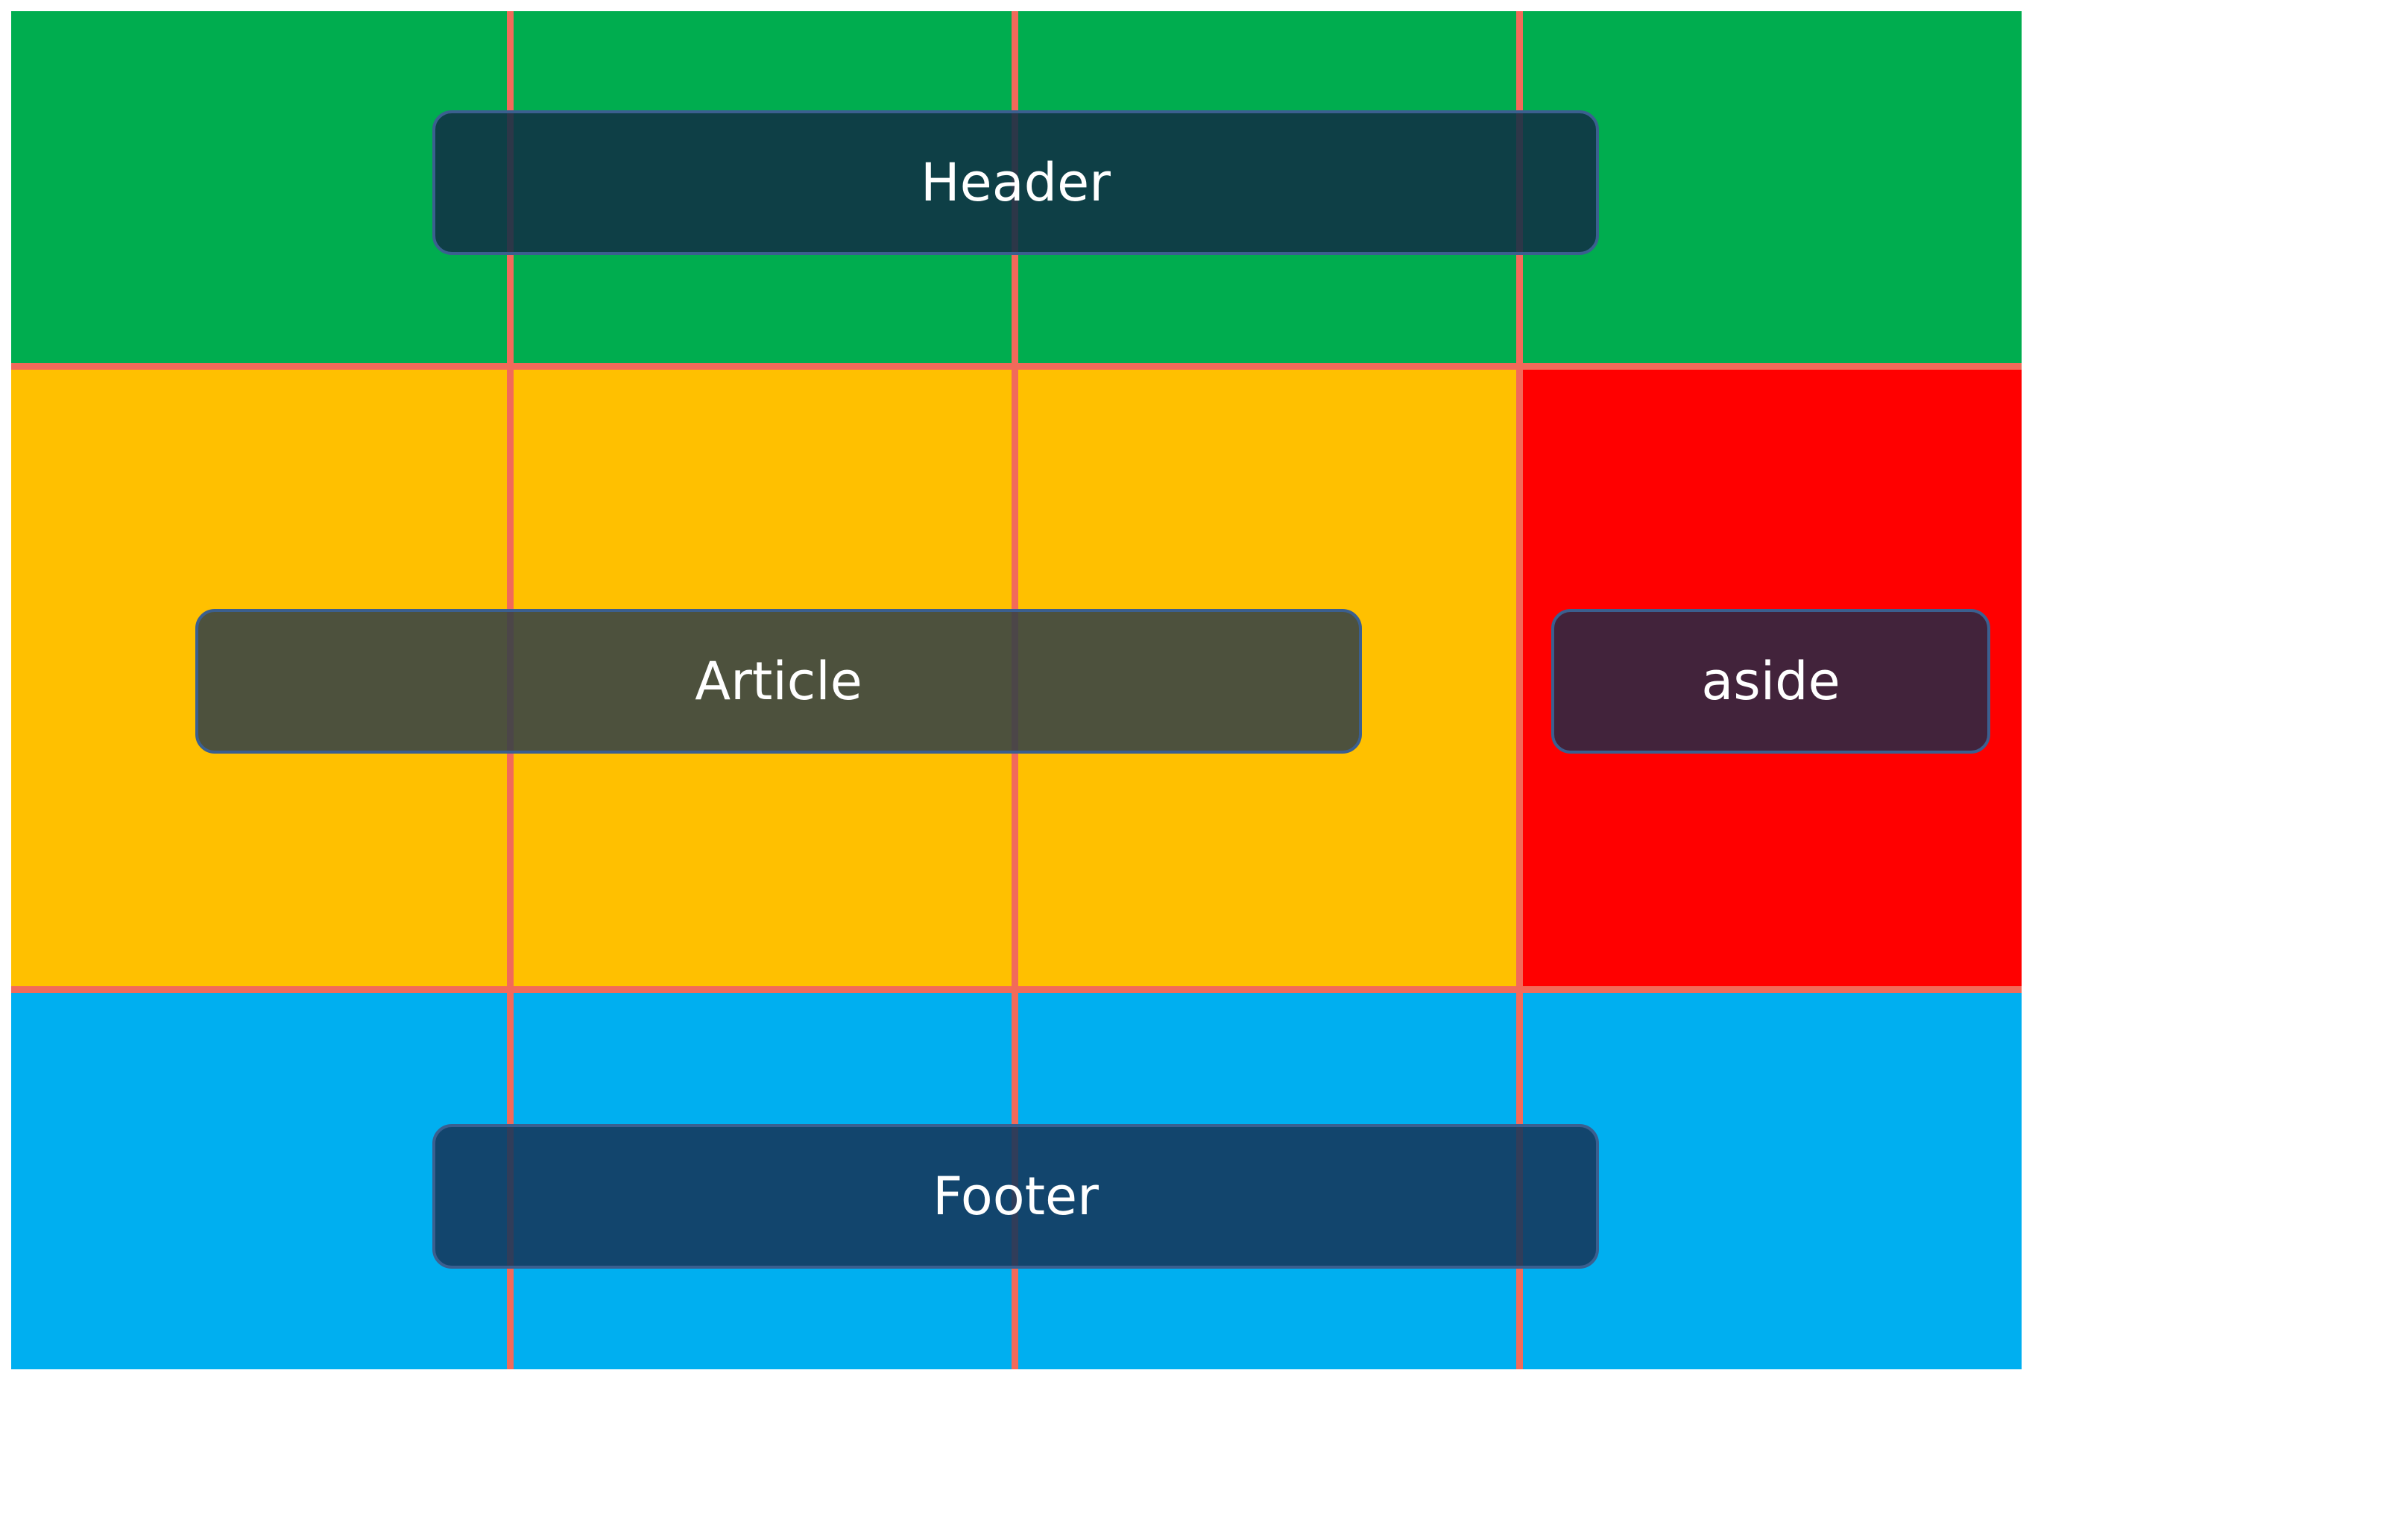 The height and width of the screenshot is (1540, 2404). What do you see at coordinates (1015, 1196) in the screenshot?
I see `footer-label: Footer` at bounding box center [1015, 1196].